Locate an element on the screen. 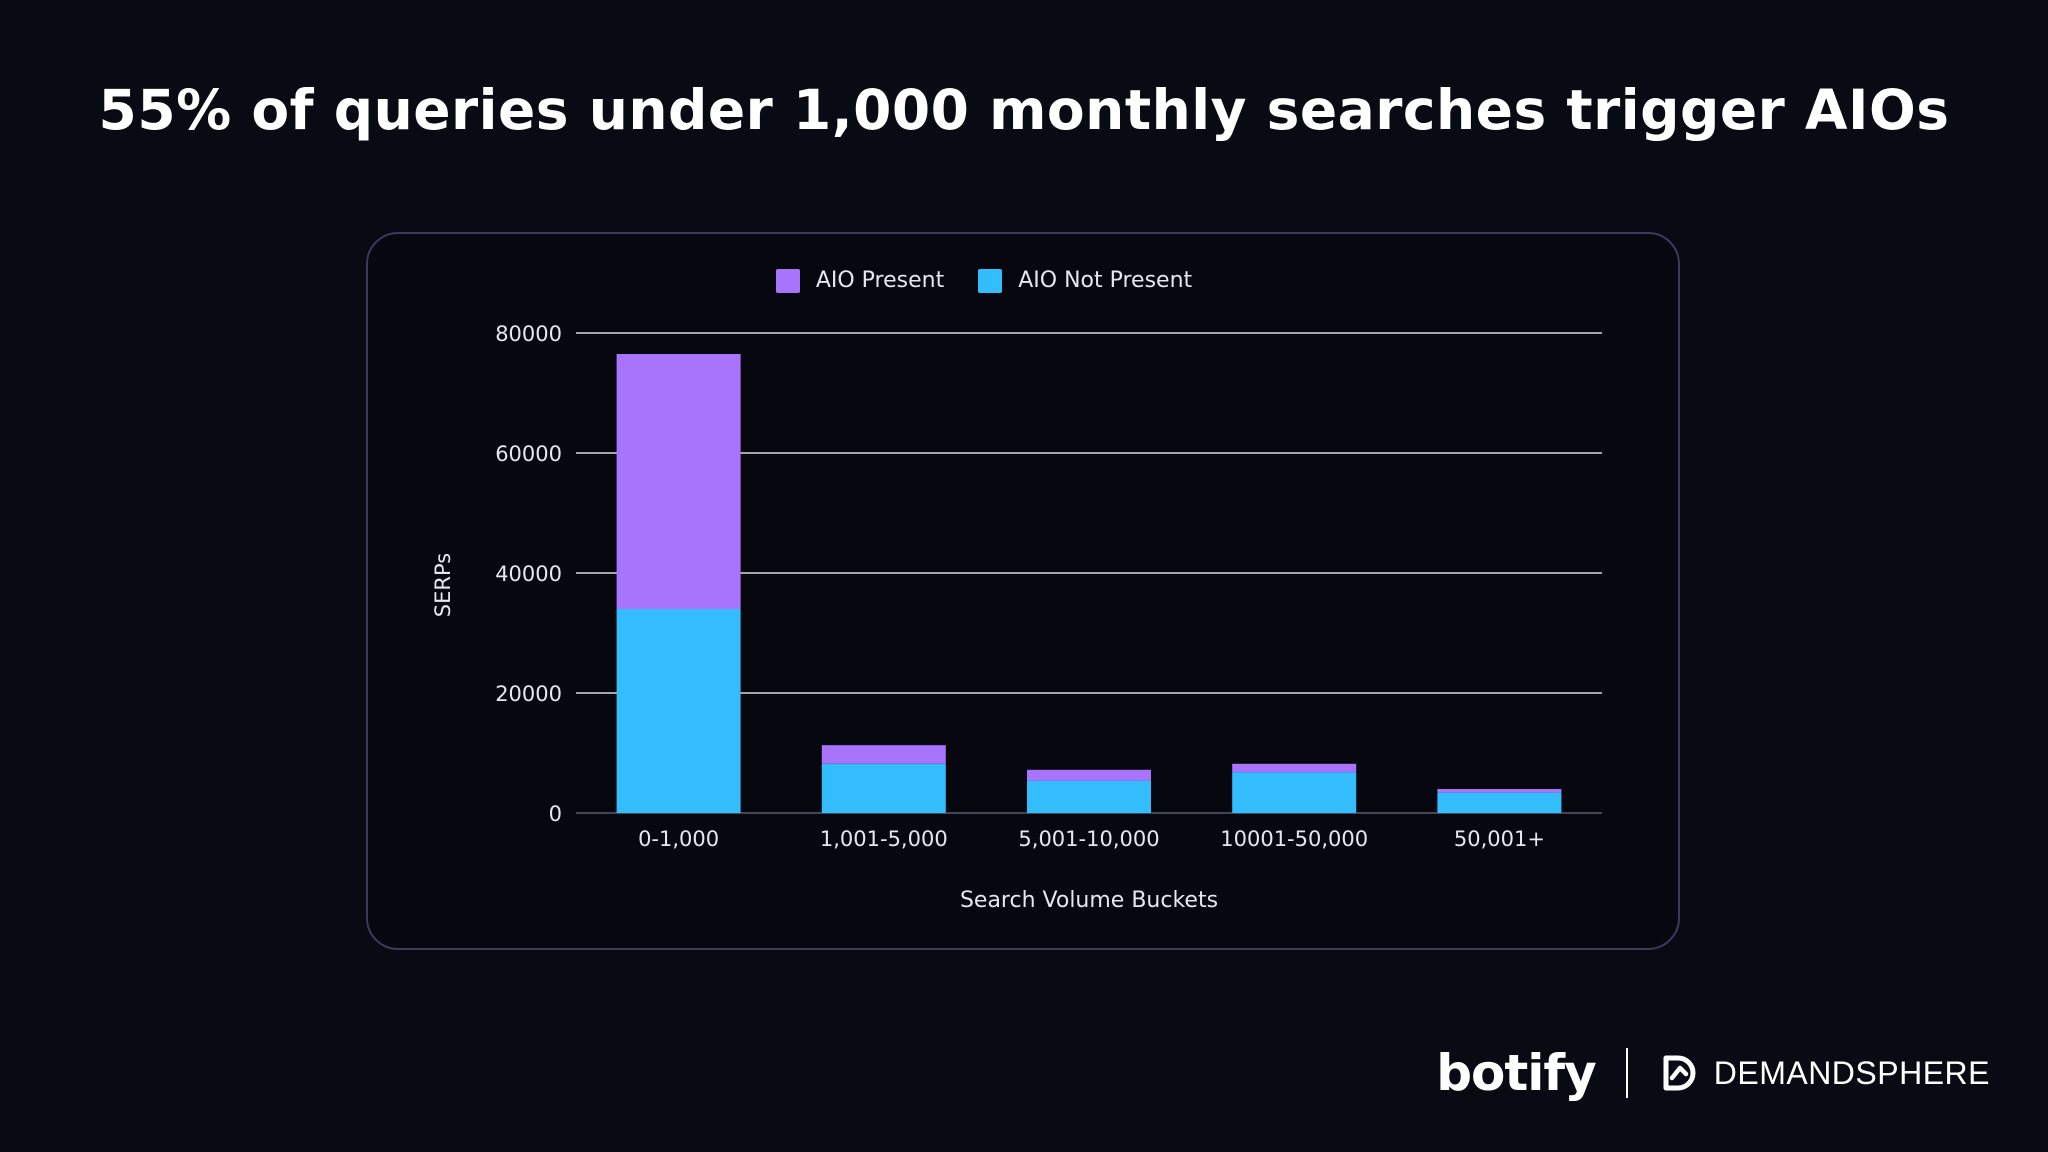 The height and width of the screenshot is (1152, 2048). y-tick-label: 60000 is located at coordinates (528, 454).